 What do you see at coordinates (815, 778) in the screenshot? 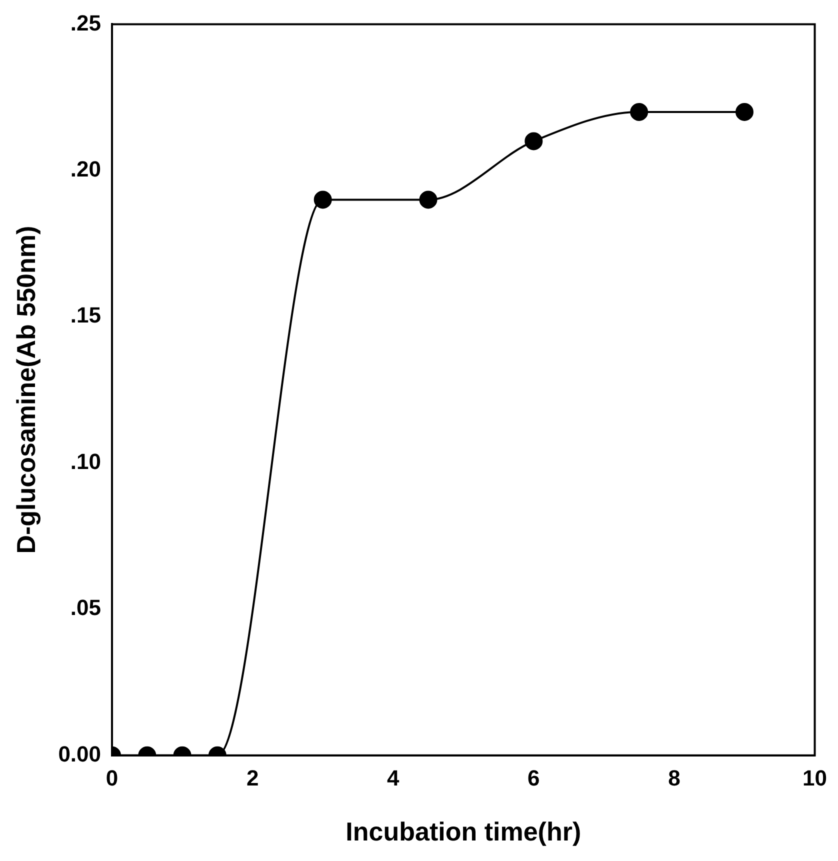
I see `x-tick-label: 10` at bounding box center [815, 778].